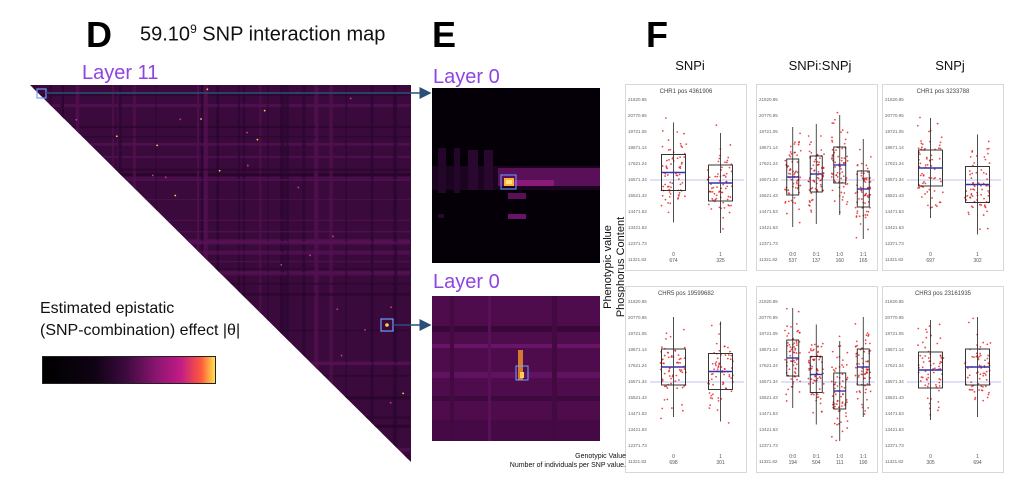  What do you see at coordinates (129, 370) in the screenshot?
I see `effect-colorbar` at bounding box center [129, 370].